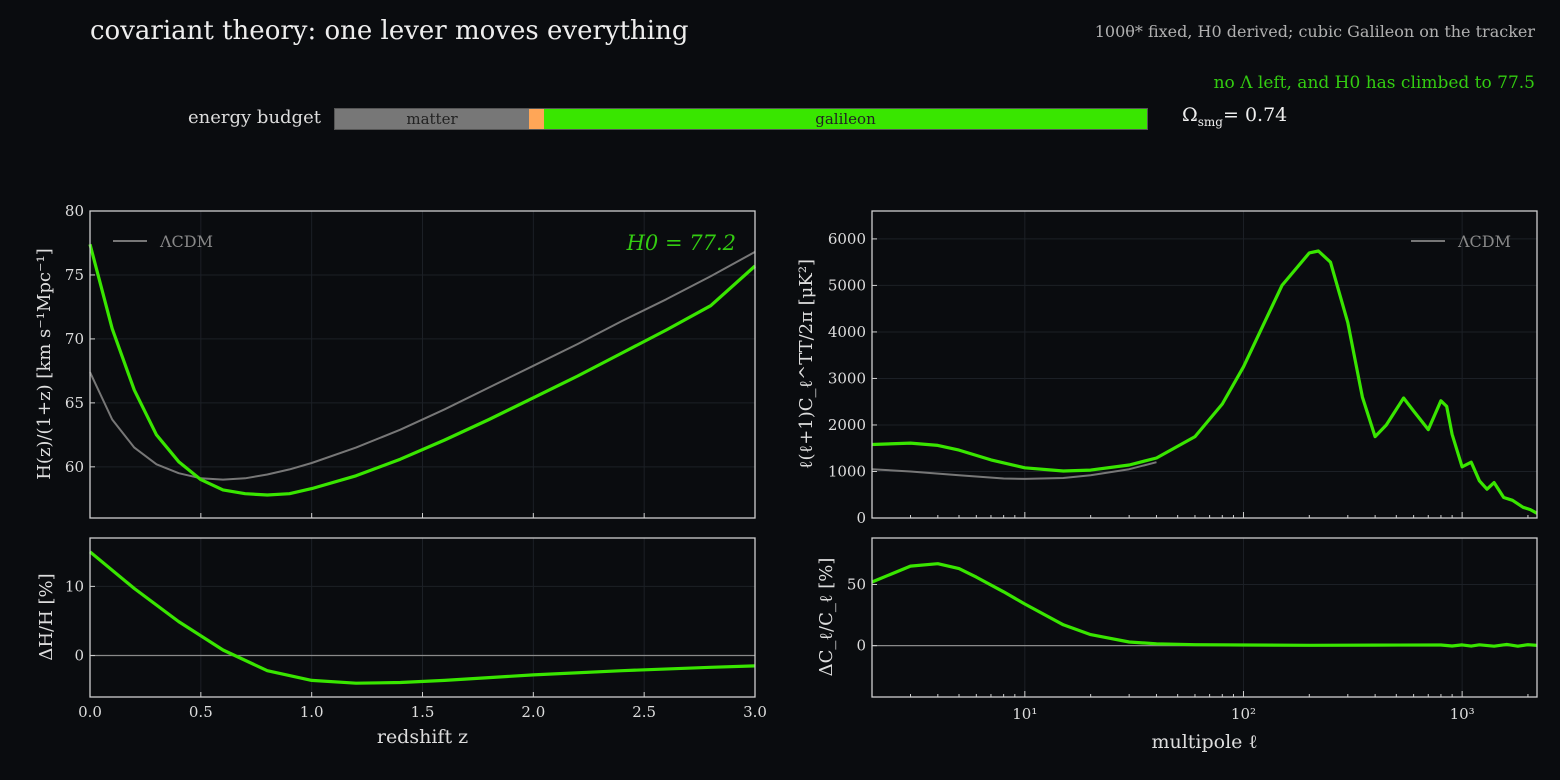  I want to click on dc-y-tick-label: 50, so click(856, 584).